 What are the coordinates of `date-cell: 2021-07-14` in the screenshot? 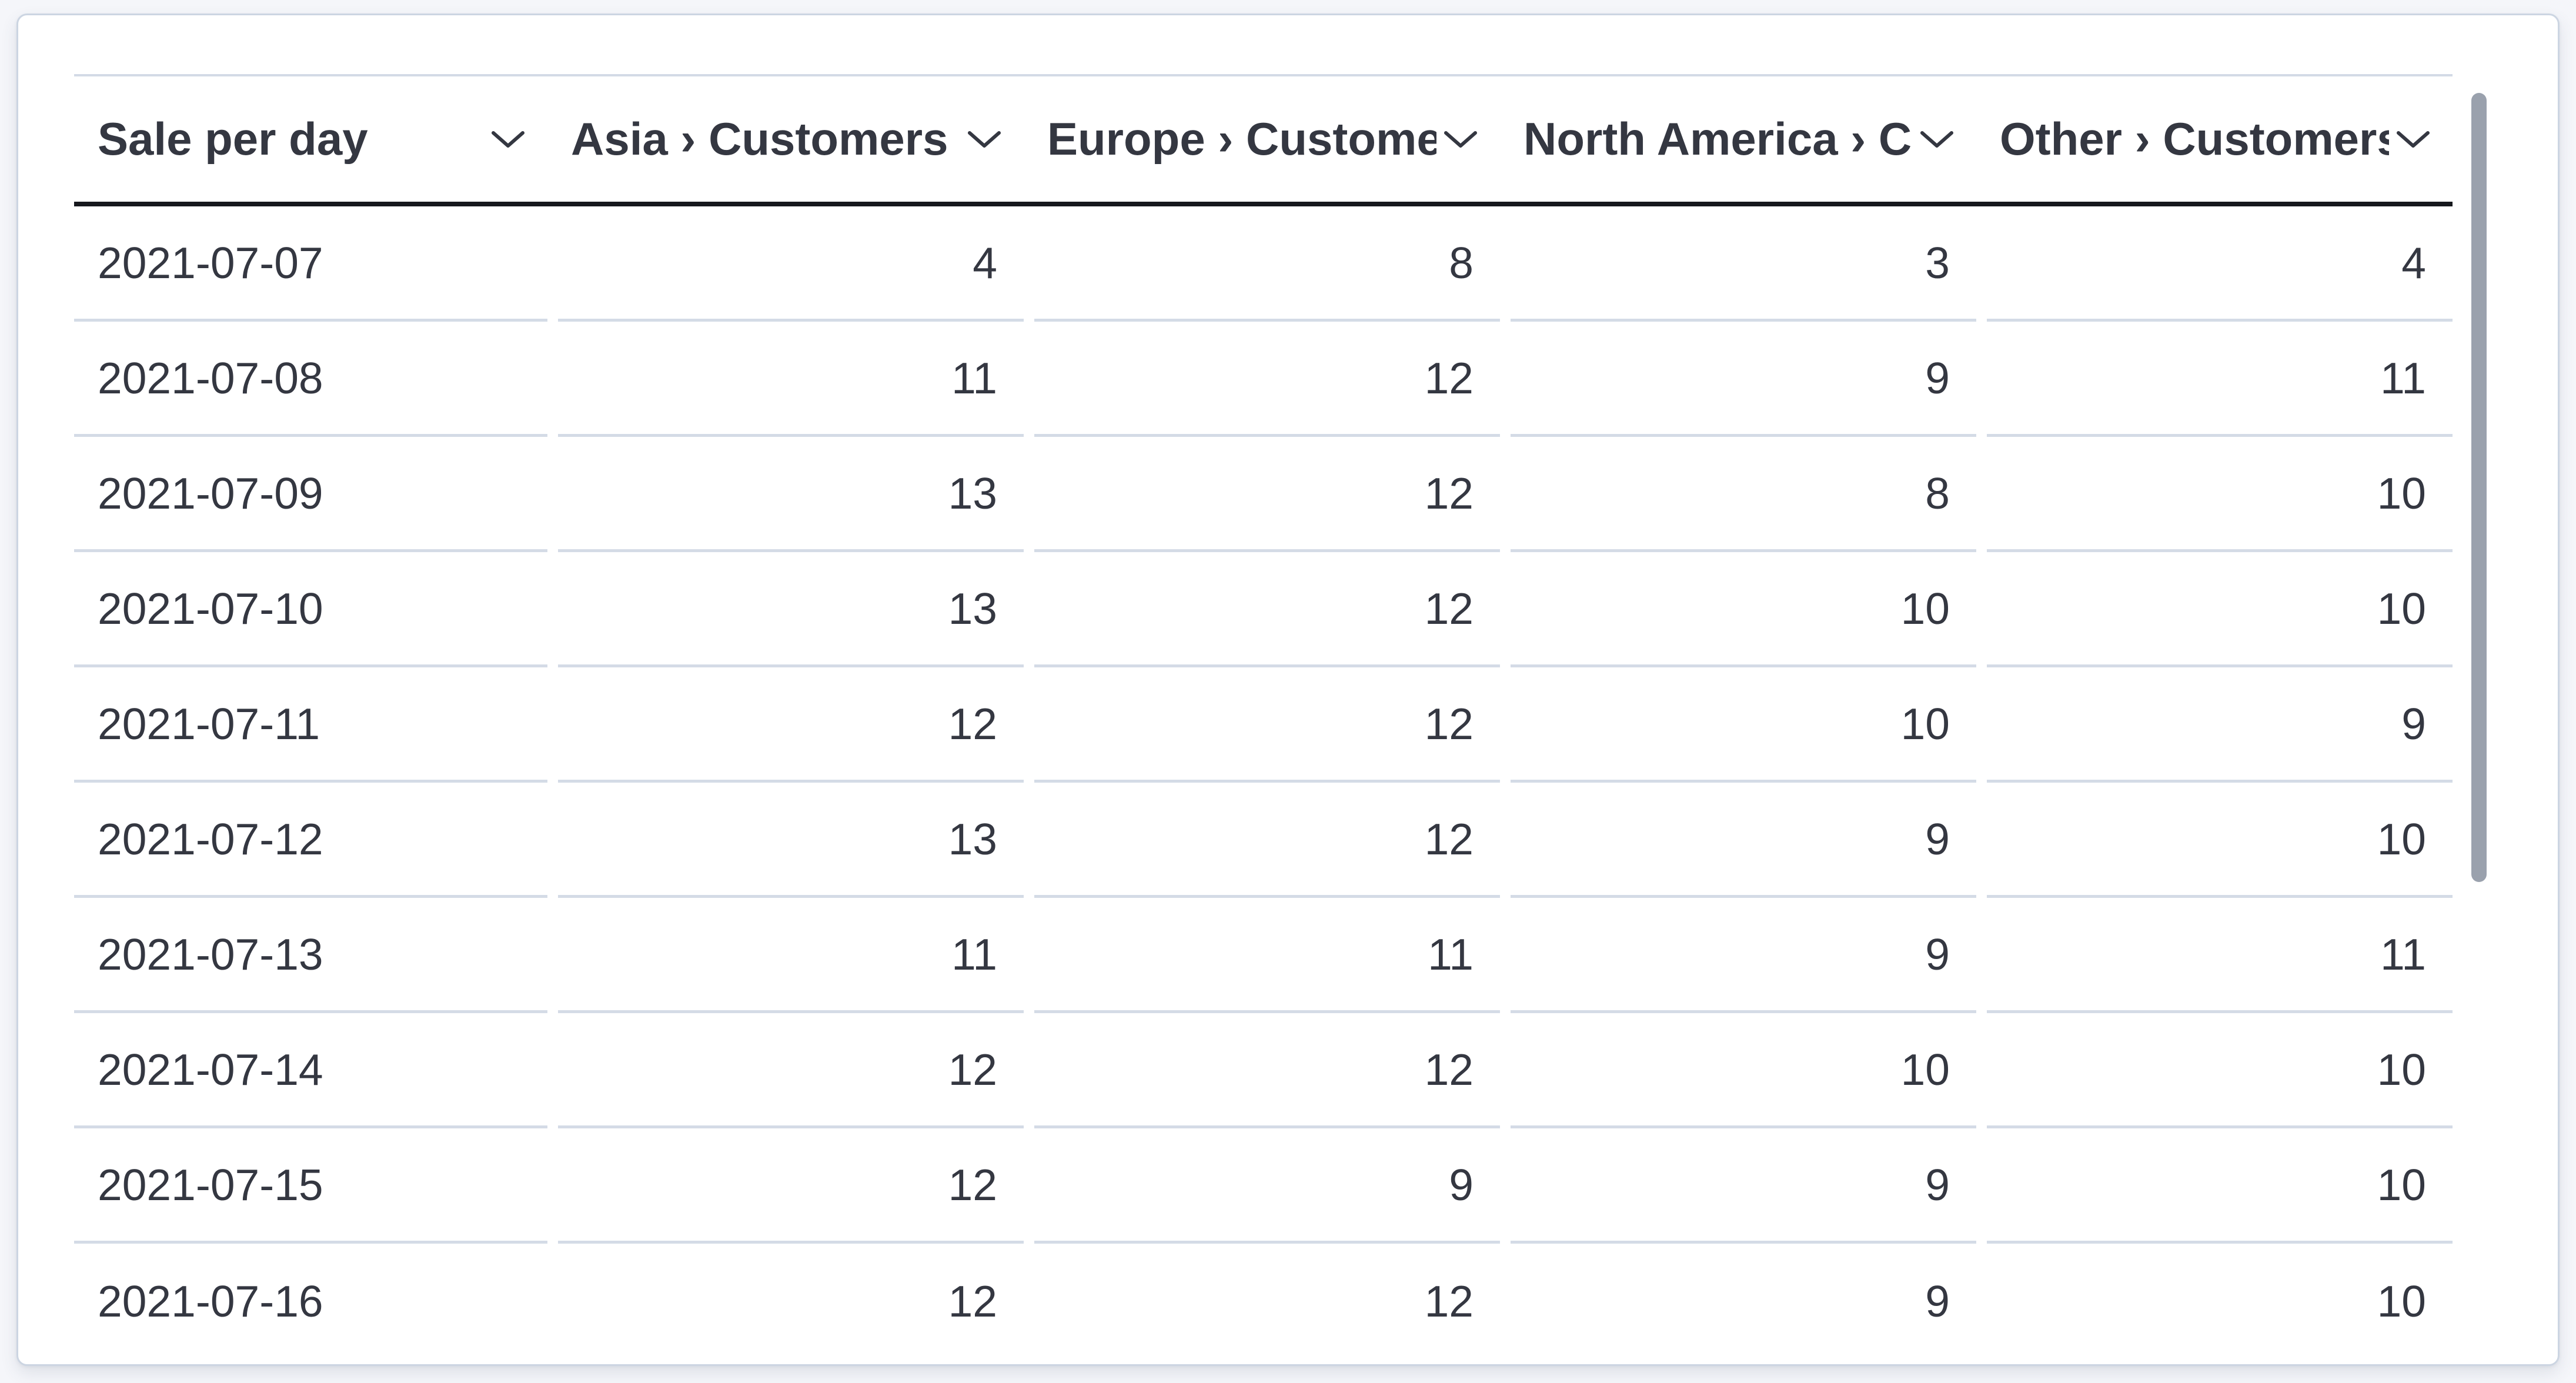 It's located at (310, 1070).